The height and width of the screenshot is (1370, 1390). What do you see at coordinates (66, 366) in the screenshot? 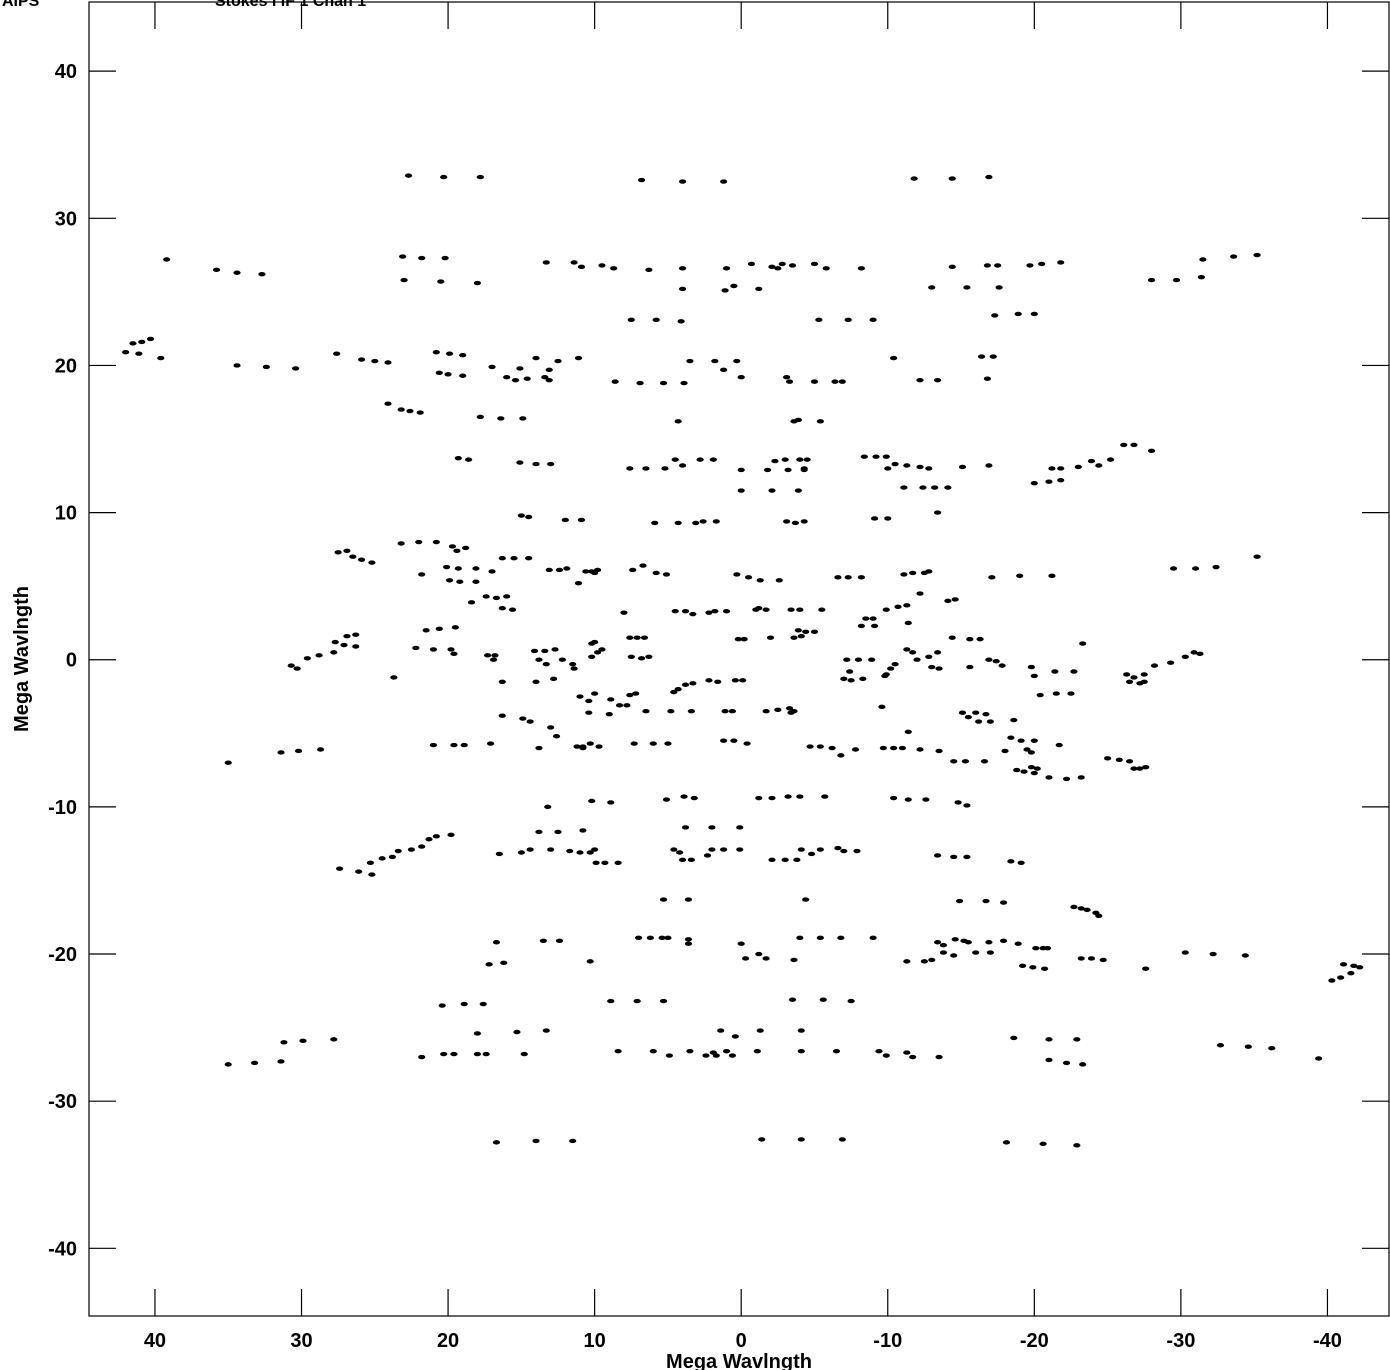
I see `y-tick-label: 20` at bounding box center [66, 366].